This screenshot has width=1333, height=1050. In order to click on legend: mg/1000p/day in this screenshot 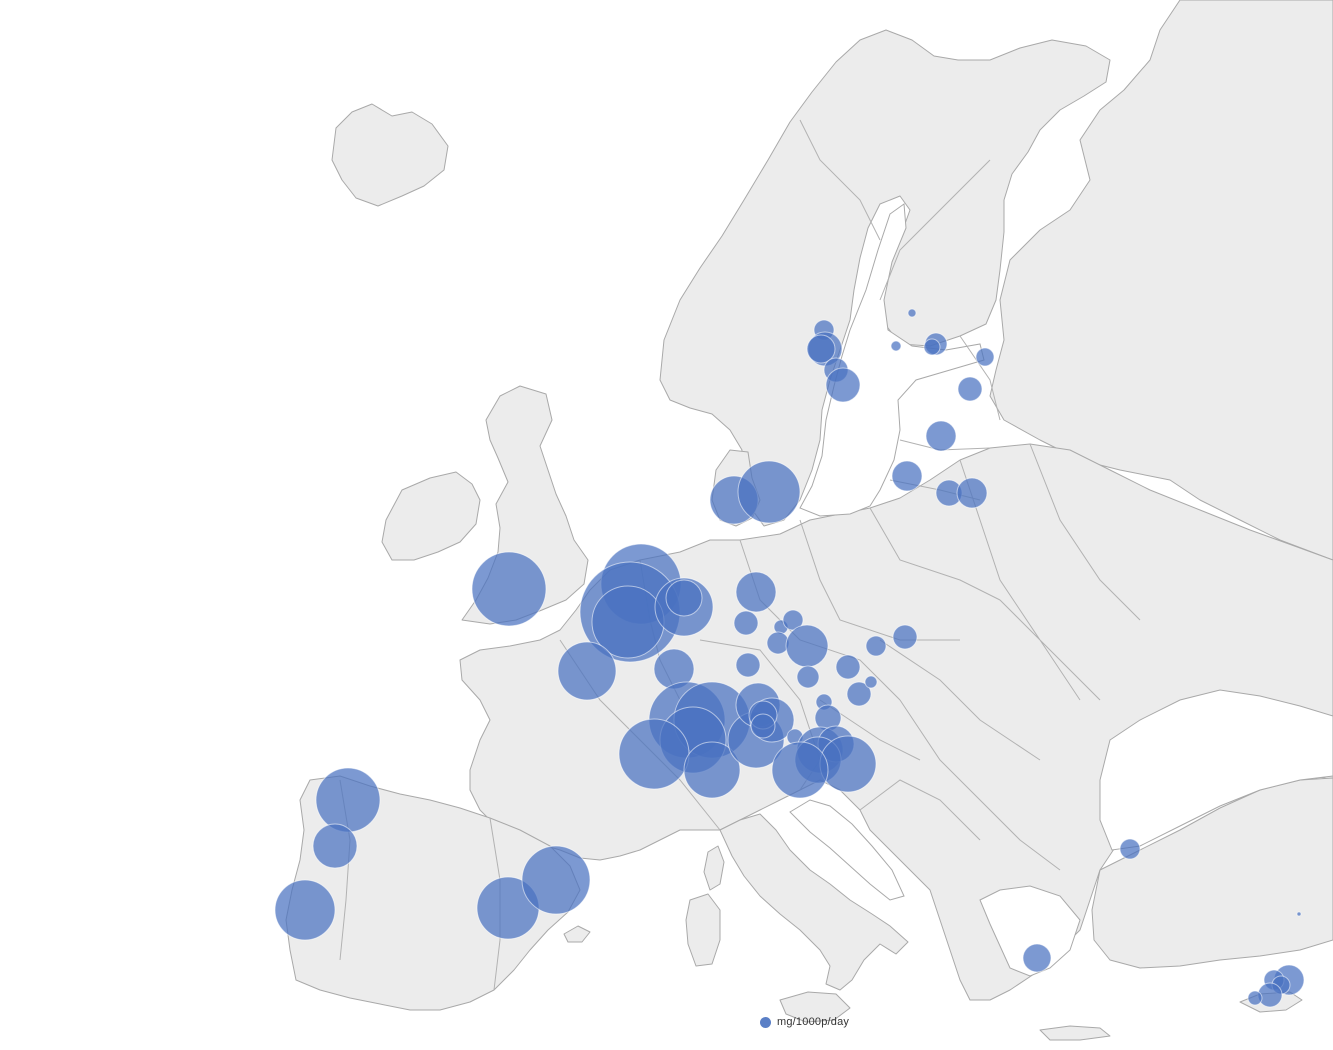, I will do `click(804, 1022)`.